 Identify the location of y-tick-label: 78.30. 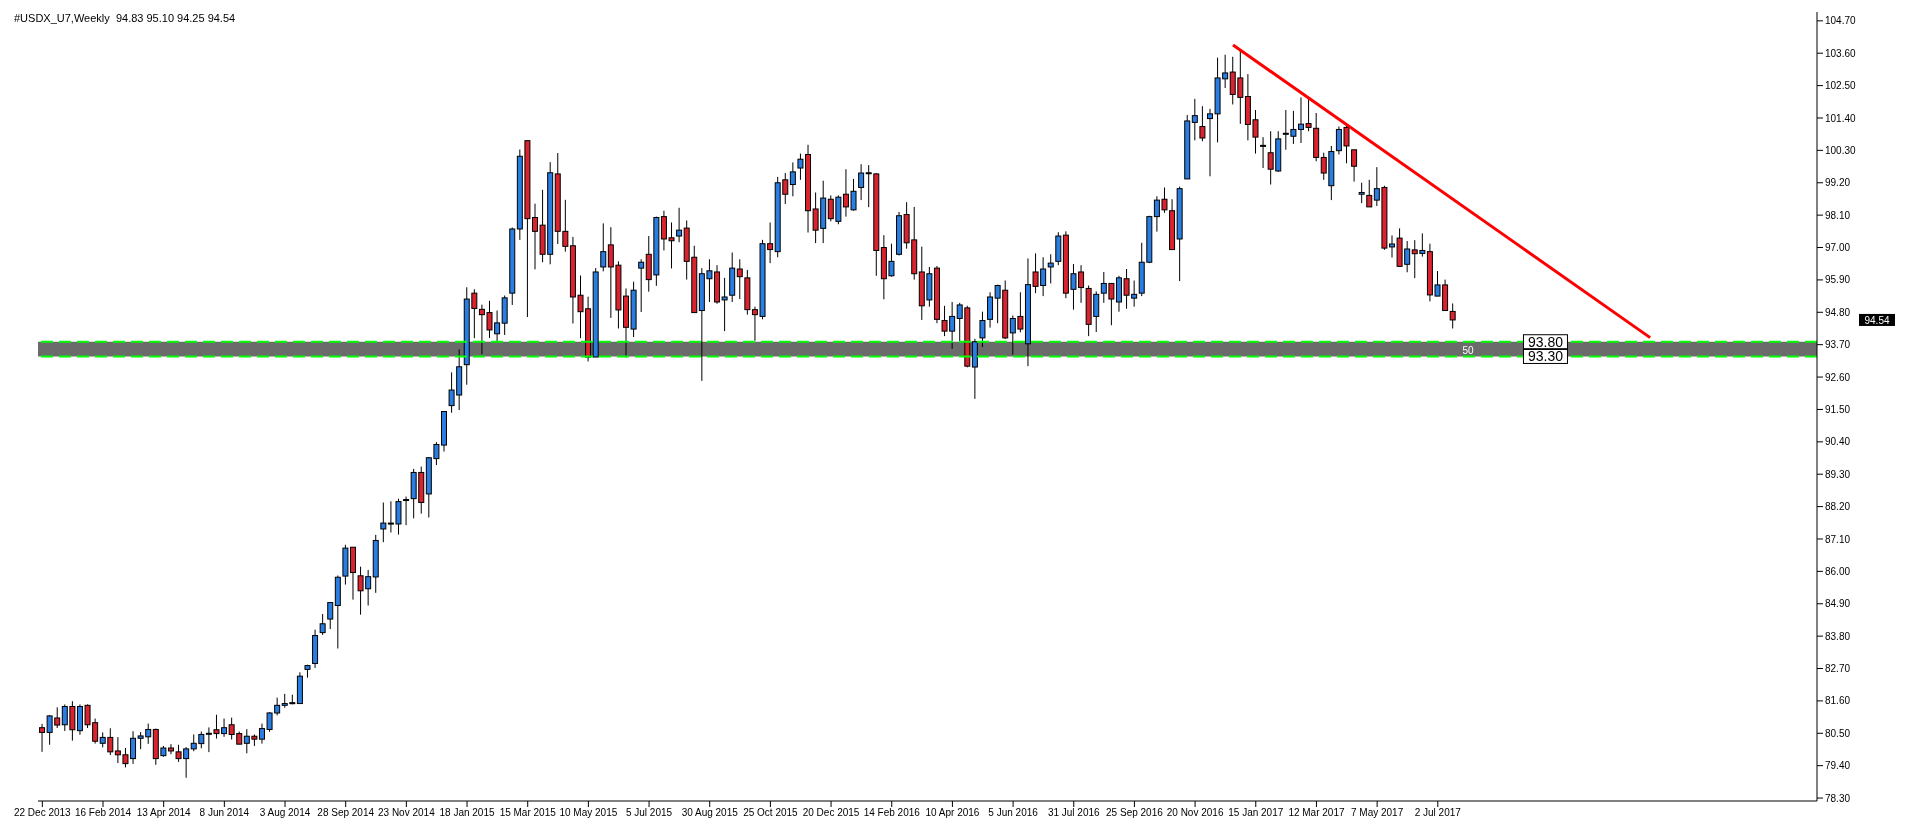
(1838, 798).